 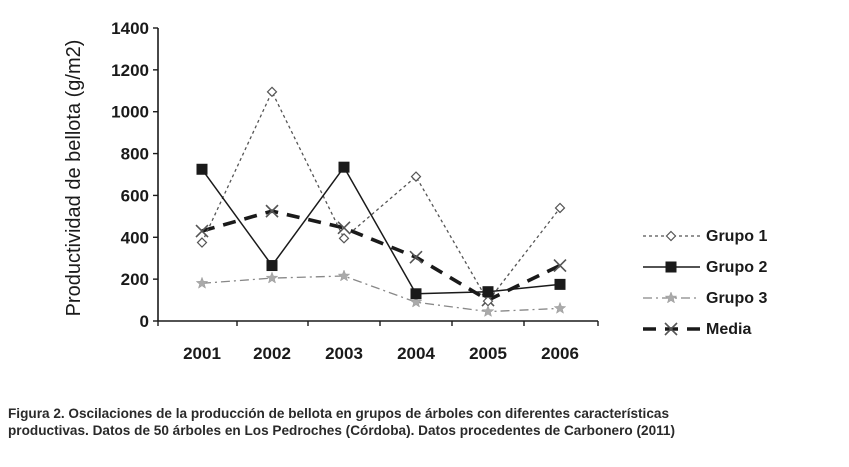 I want to click on y-ticks: 0 200 400 600 800 1000 1200 1400, so click(x=134, y=175).